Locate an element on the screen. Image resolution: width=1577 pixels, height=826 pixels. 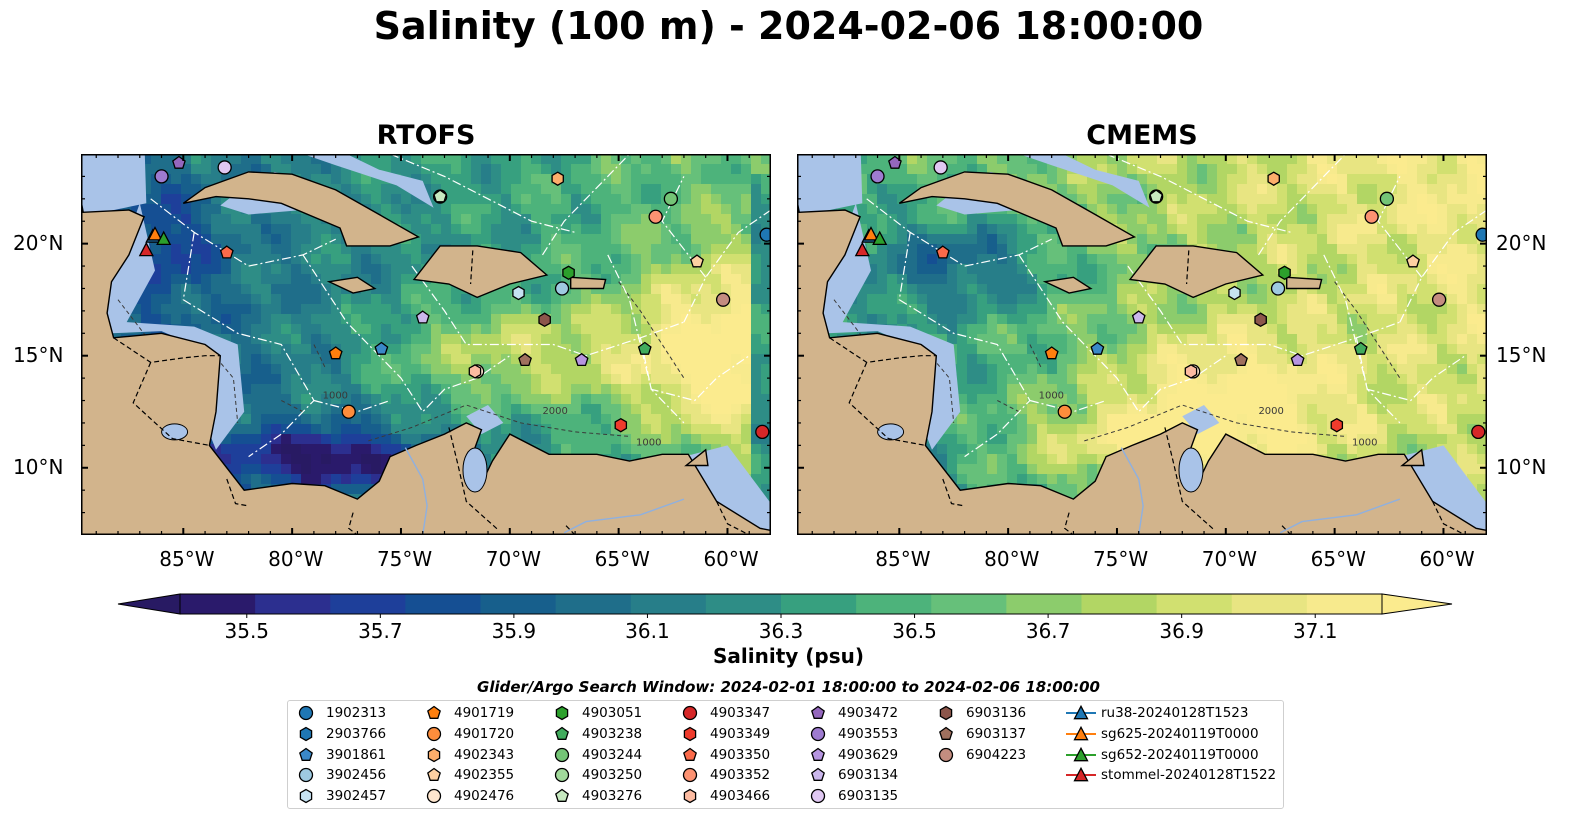
lon-tick-label: 60°W is located at coordinates (1447, 559).